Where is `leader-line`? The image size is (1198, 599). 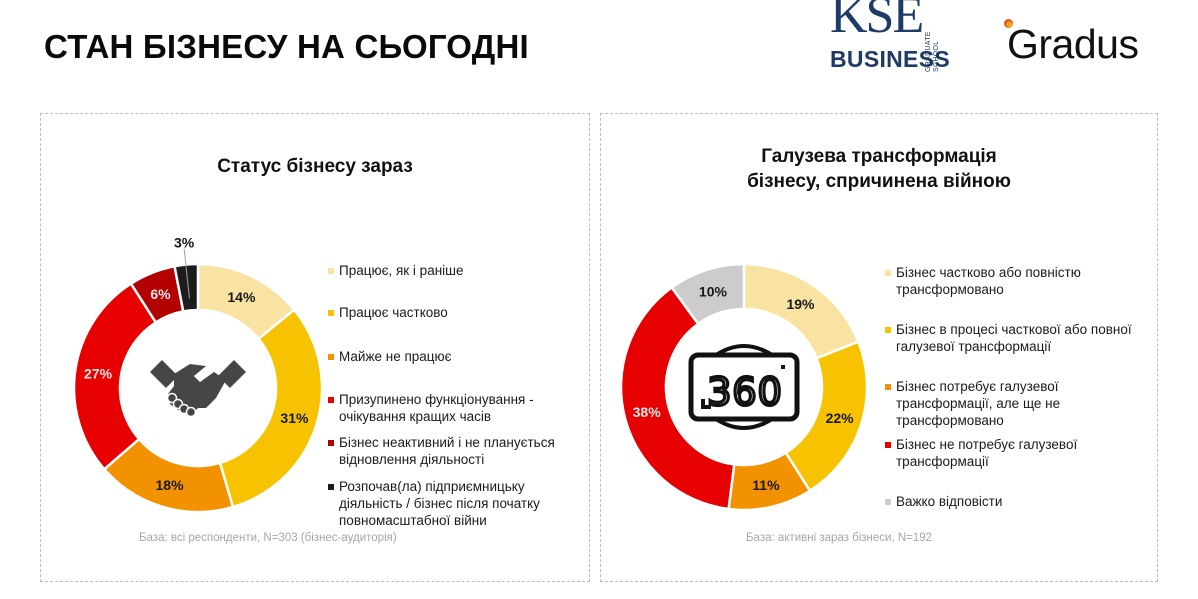 leader-line is located at coordinates (186, 273).